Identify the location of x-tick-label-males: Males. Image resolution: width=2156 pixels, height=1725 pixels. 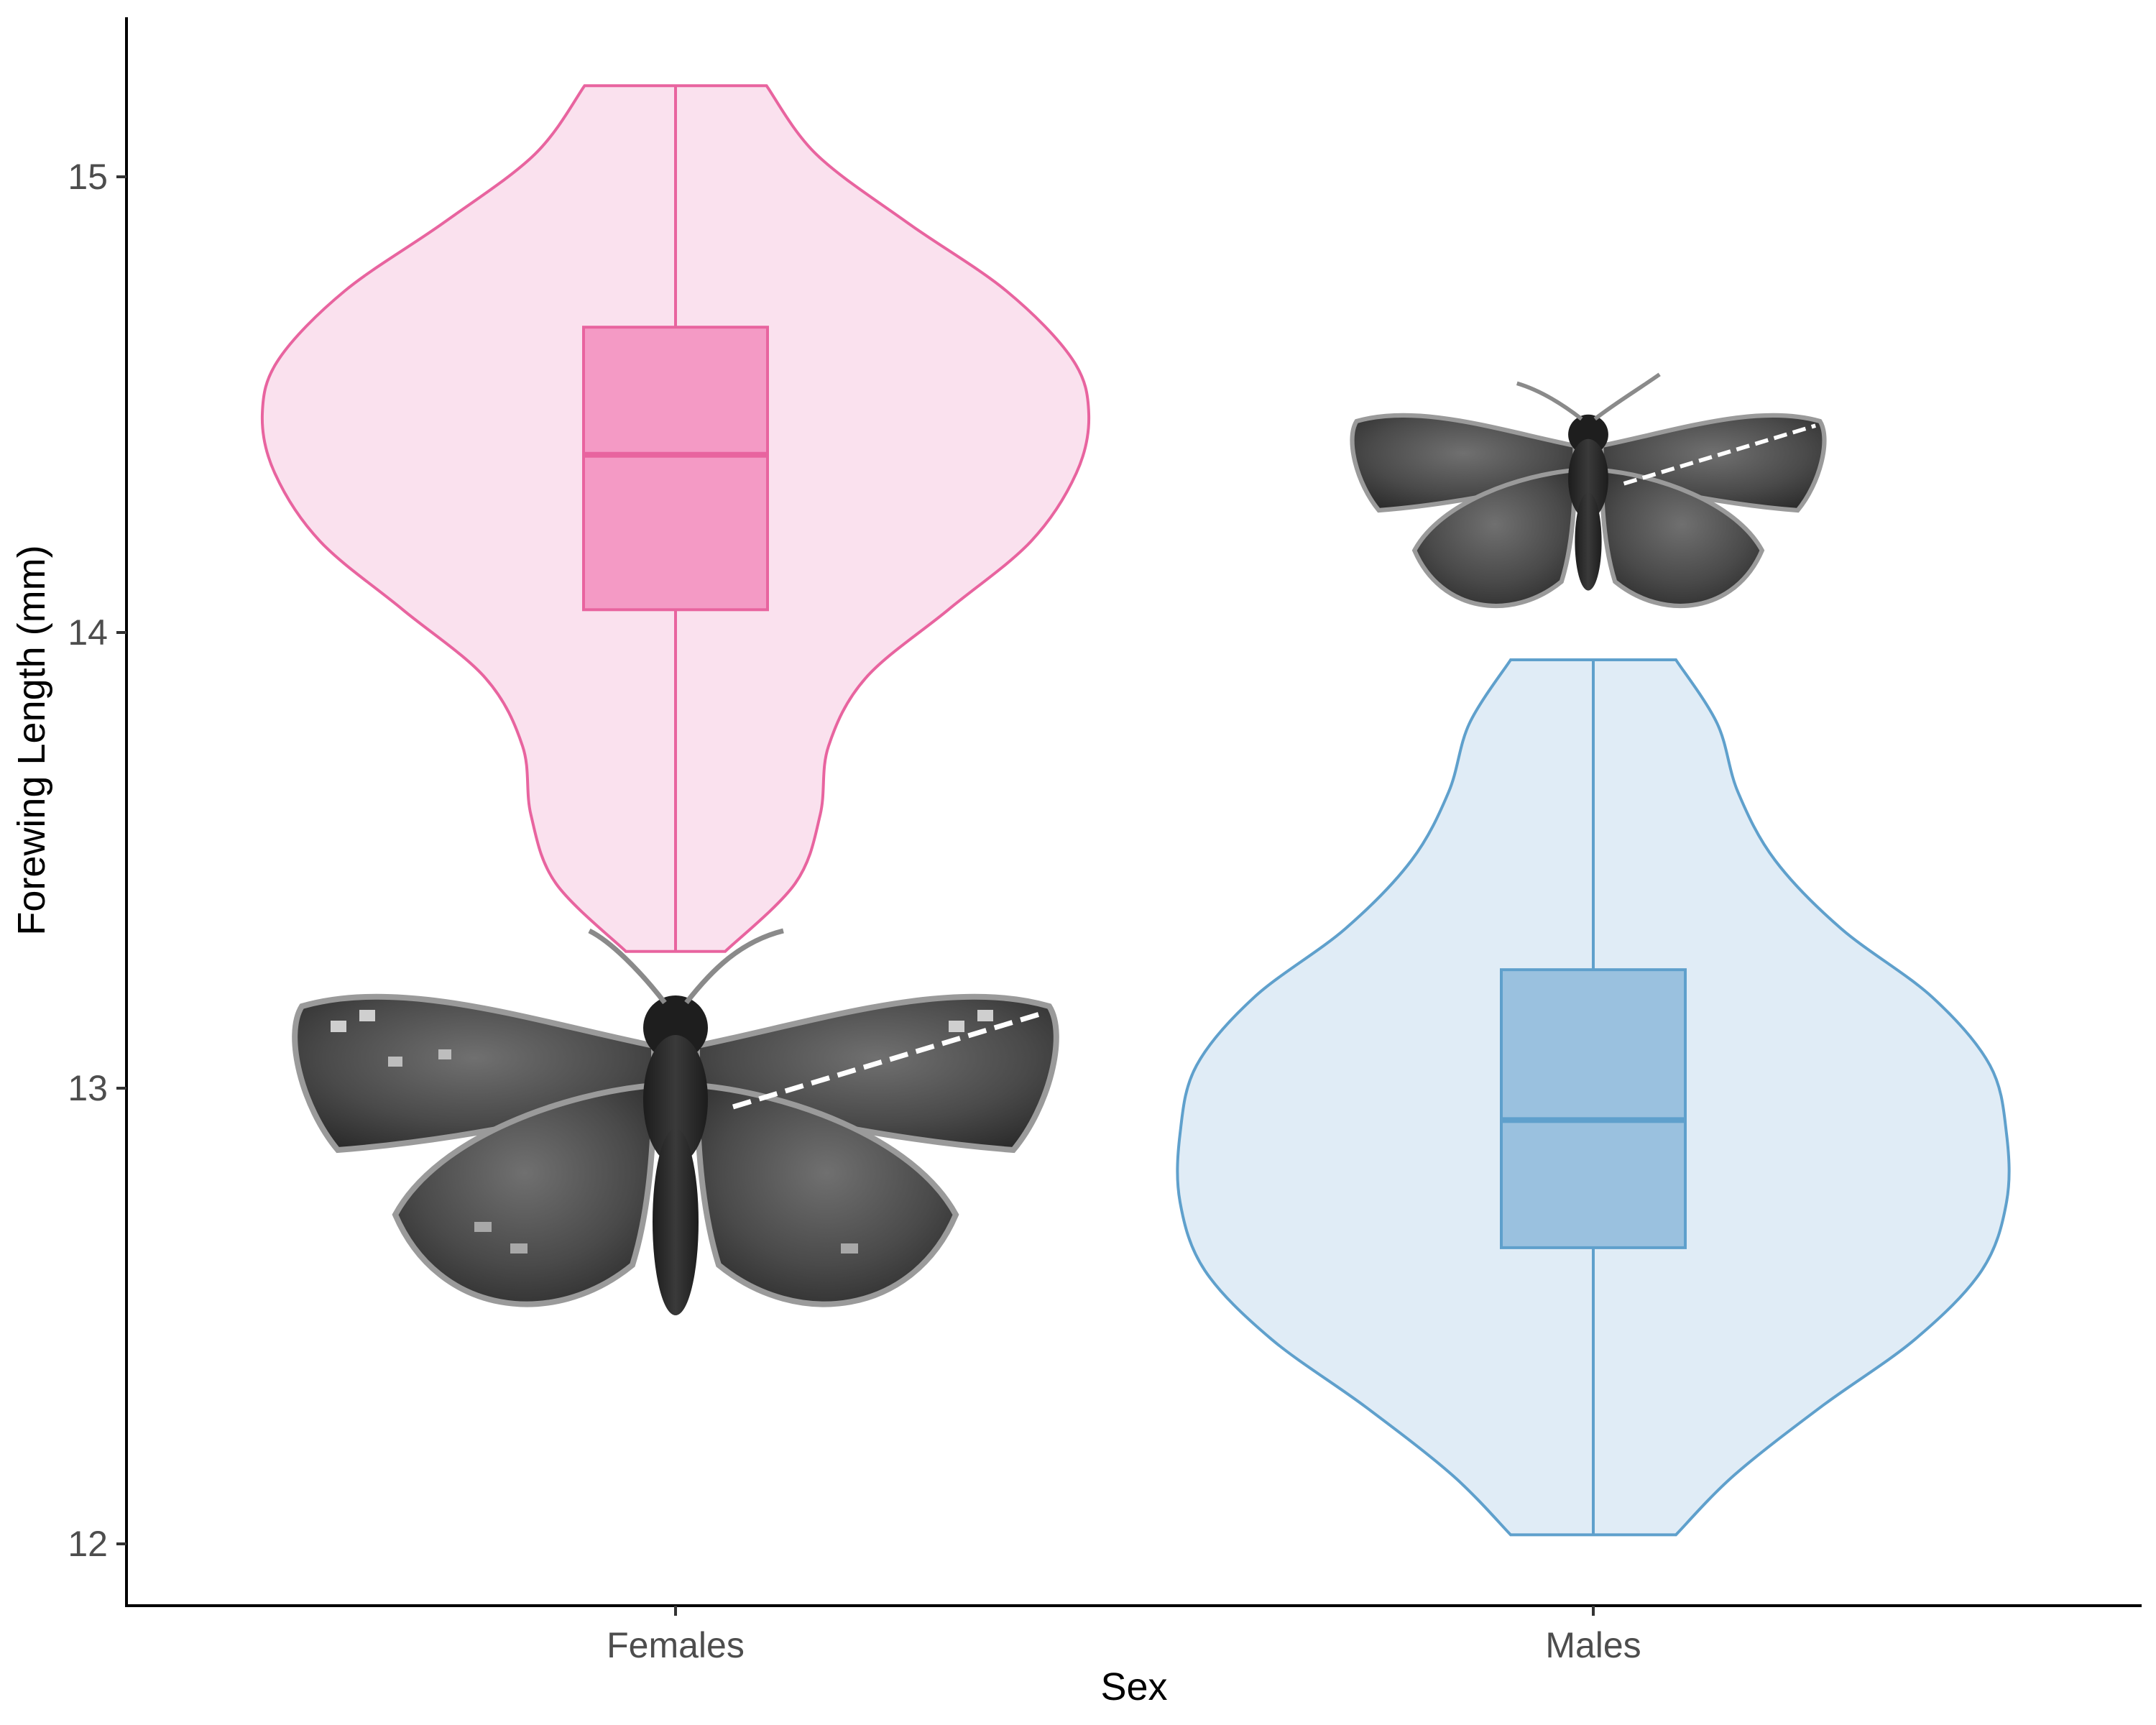
(1593, 1645).